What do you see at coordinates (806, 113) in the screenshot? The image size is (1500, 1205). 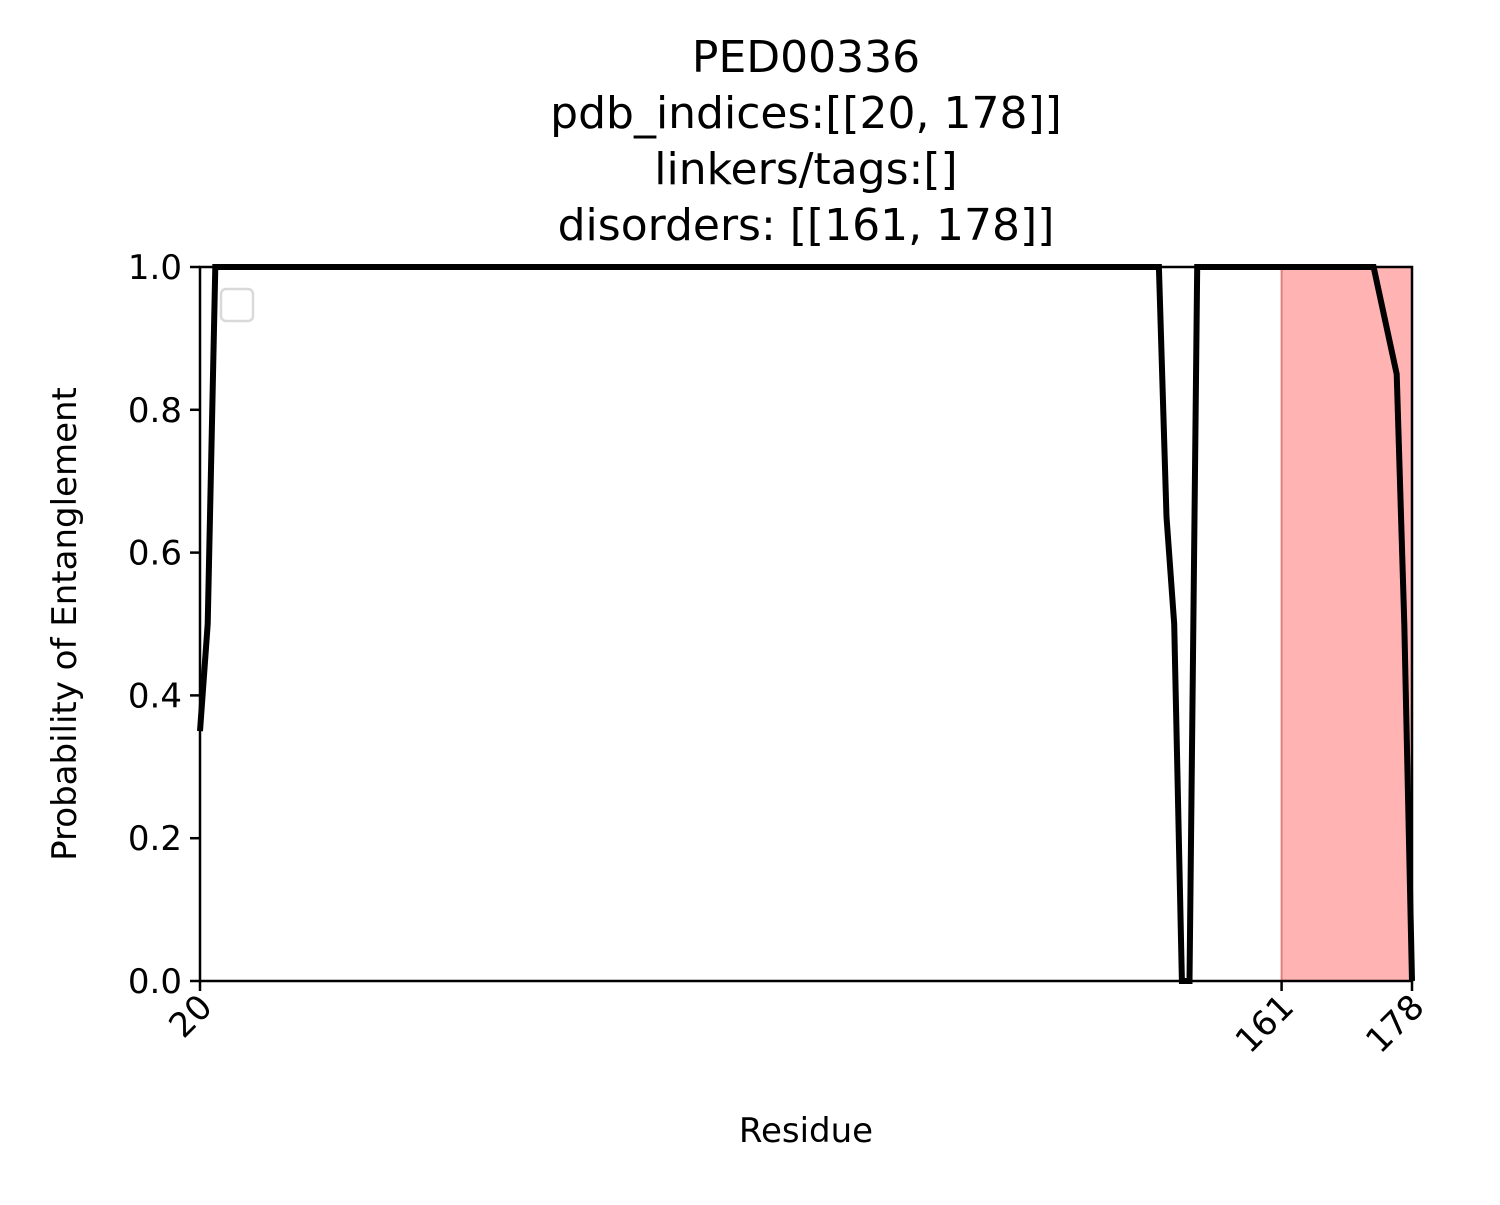 I see `title-line-2: pdb_indices:[[20, 178]]` at bounding box center [806, 113].